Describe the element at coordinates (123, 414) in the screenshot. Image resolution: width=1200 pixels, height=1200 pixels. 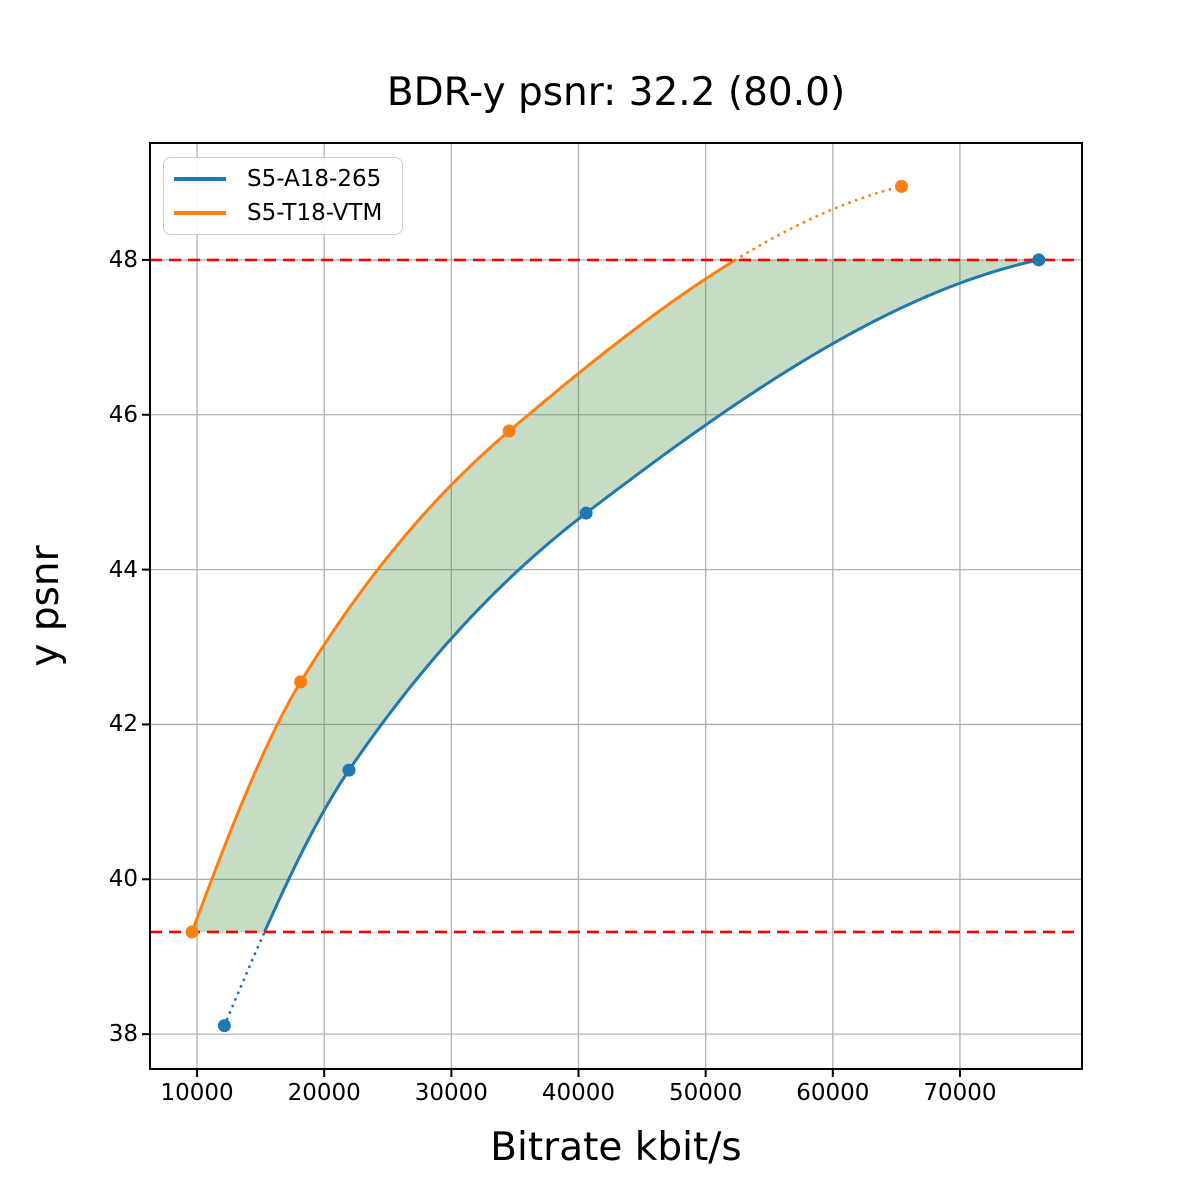
I see `y-tick-label: 46` at that location.